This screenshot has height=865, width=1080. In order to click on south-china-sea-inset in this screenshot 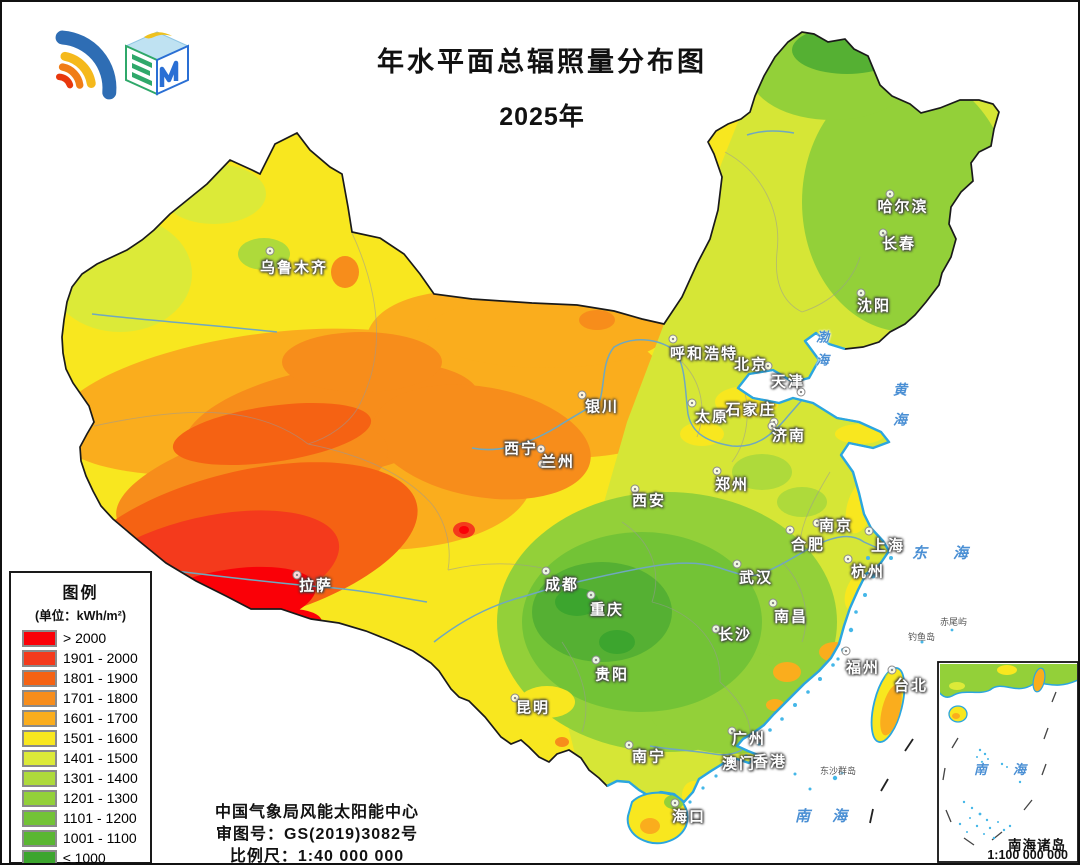, I will do `click(1007, 762)`.